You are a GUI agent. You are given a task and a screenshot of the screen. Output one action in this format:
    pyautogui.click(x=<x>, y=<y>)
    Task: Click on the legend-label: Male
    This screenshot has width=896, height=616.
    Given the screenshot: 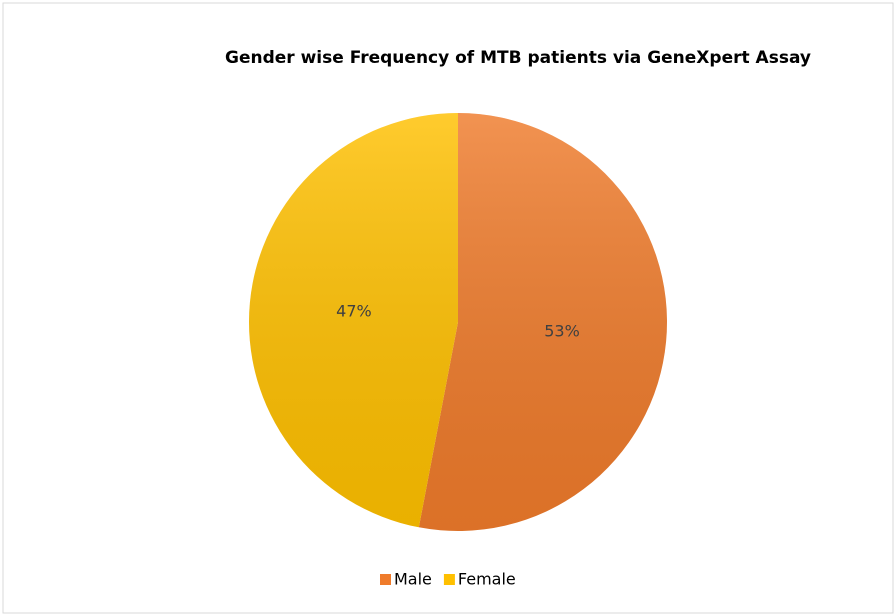 What is the action you would take?
    pyautogui.click(x=413, y=579)
    